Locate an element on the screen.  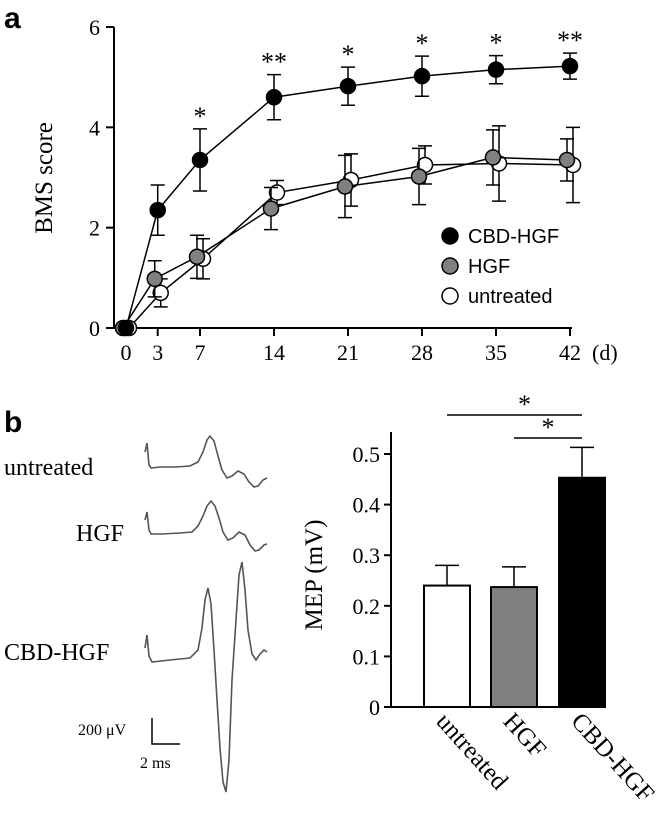
legend-label: CBD-HGF is located at coordinates (513, 237).